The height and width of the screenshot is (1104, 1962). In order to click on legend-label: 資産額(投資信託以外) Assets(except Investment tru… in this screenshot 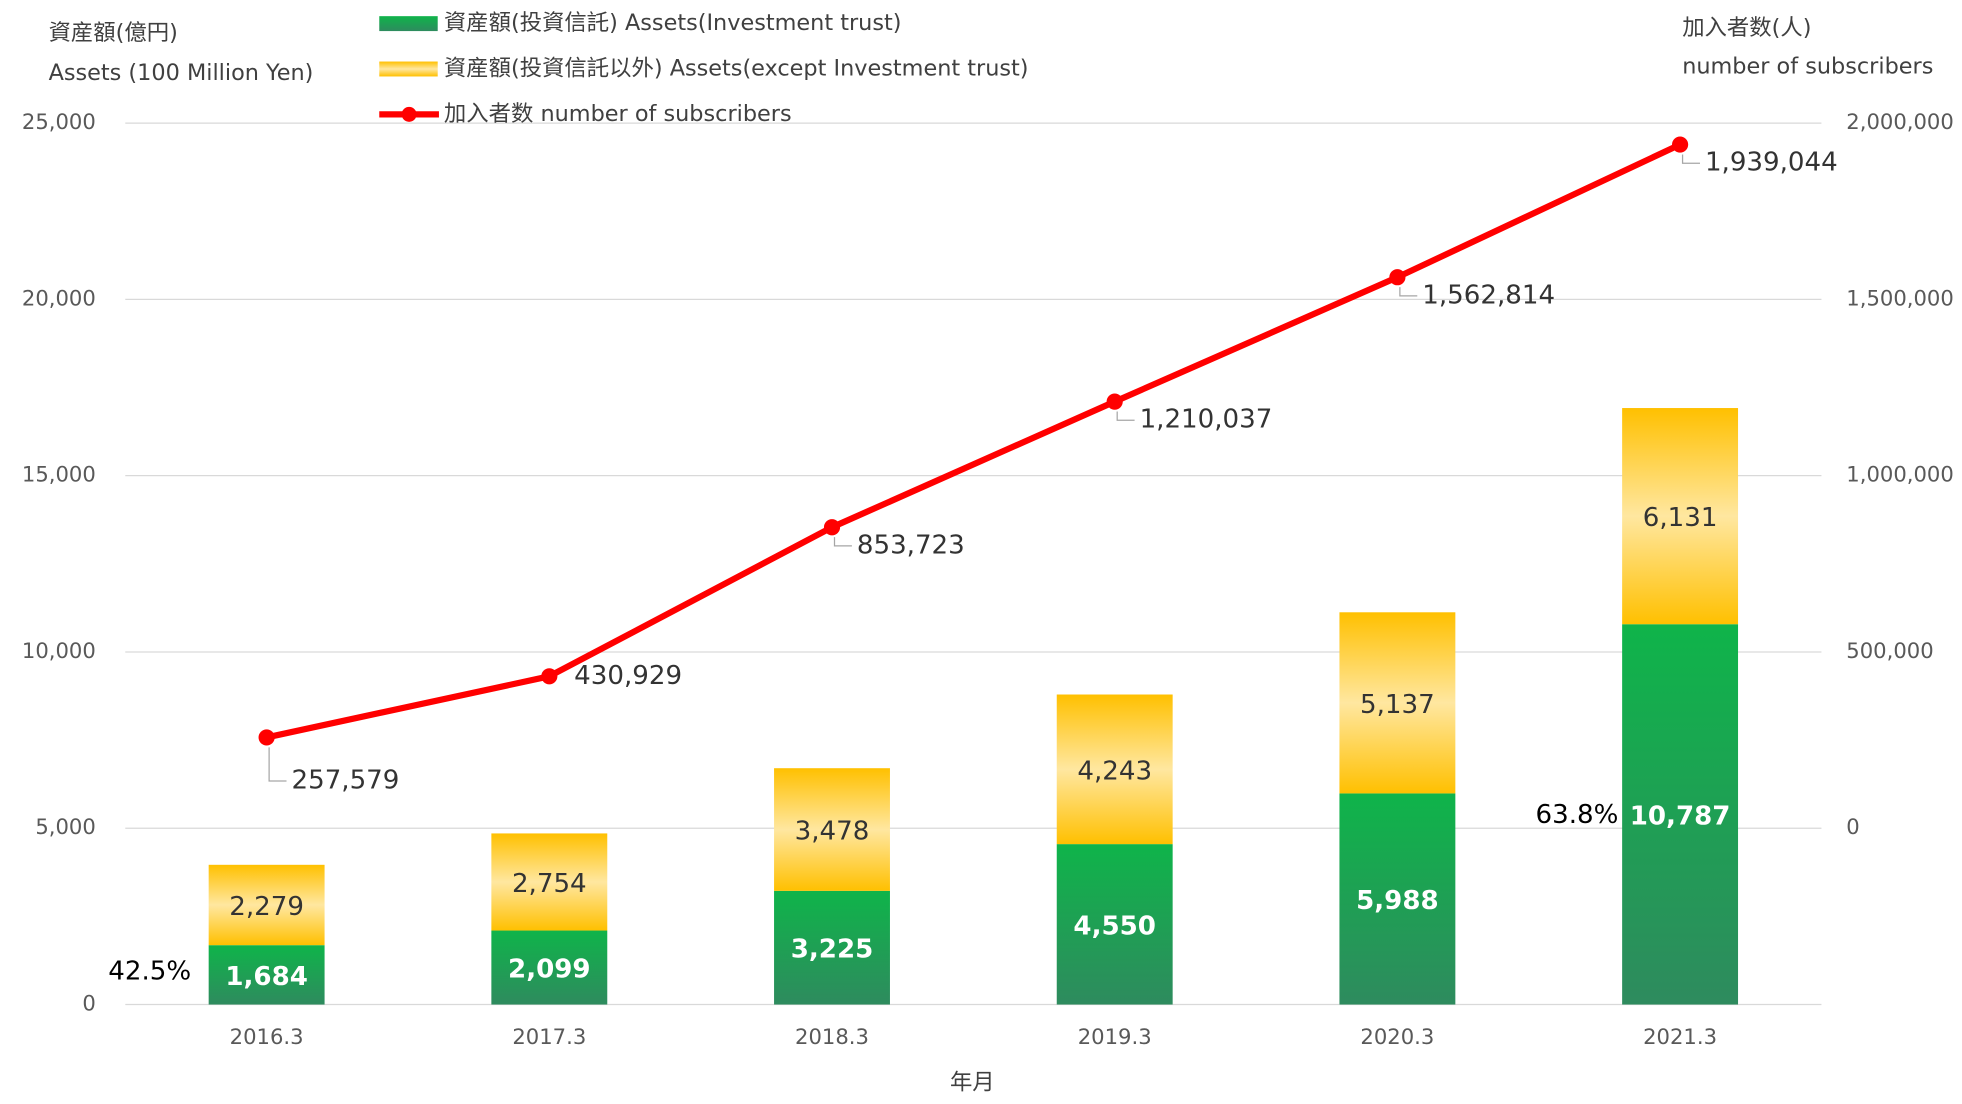, I will do `click(736, 69)`.